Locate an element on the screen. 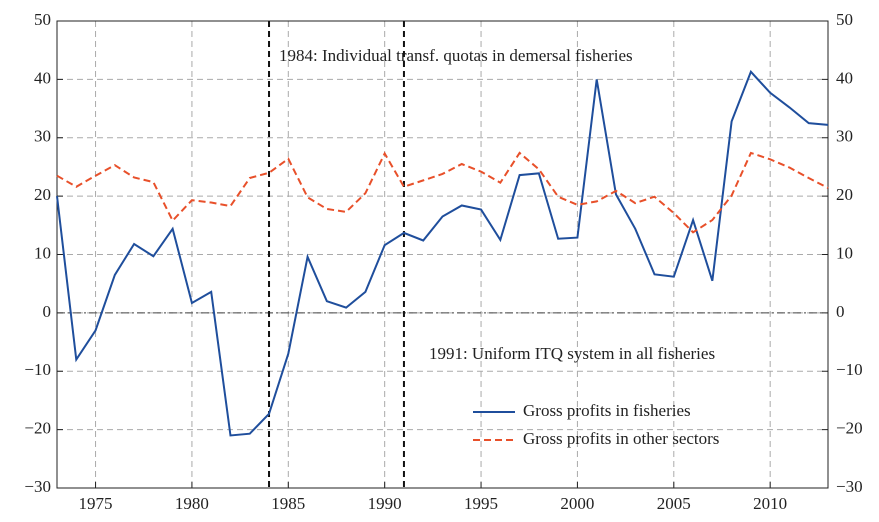  x-tick-label: 1975 is located at coordinates (96, 503).